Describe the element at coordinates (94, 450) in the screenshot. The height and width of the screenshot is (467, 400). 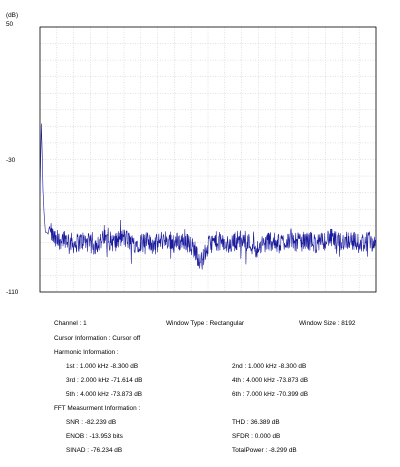
I see `sinad-value: SINAD : -76.234 dB` at that location.